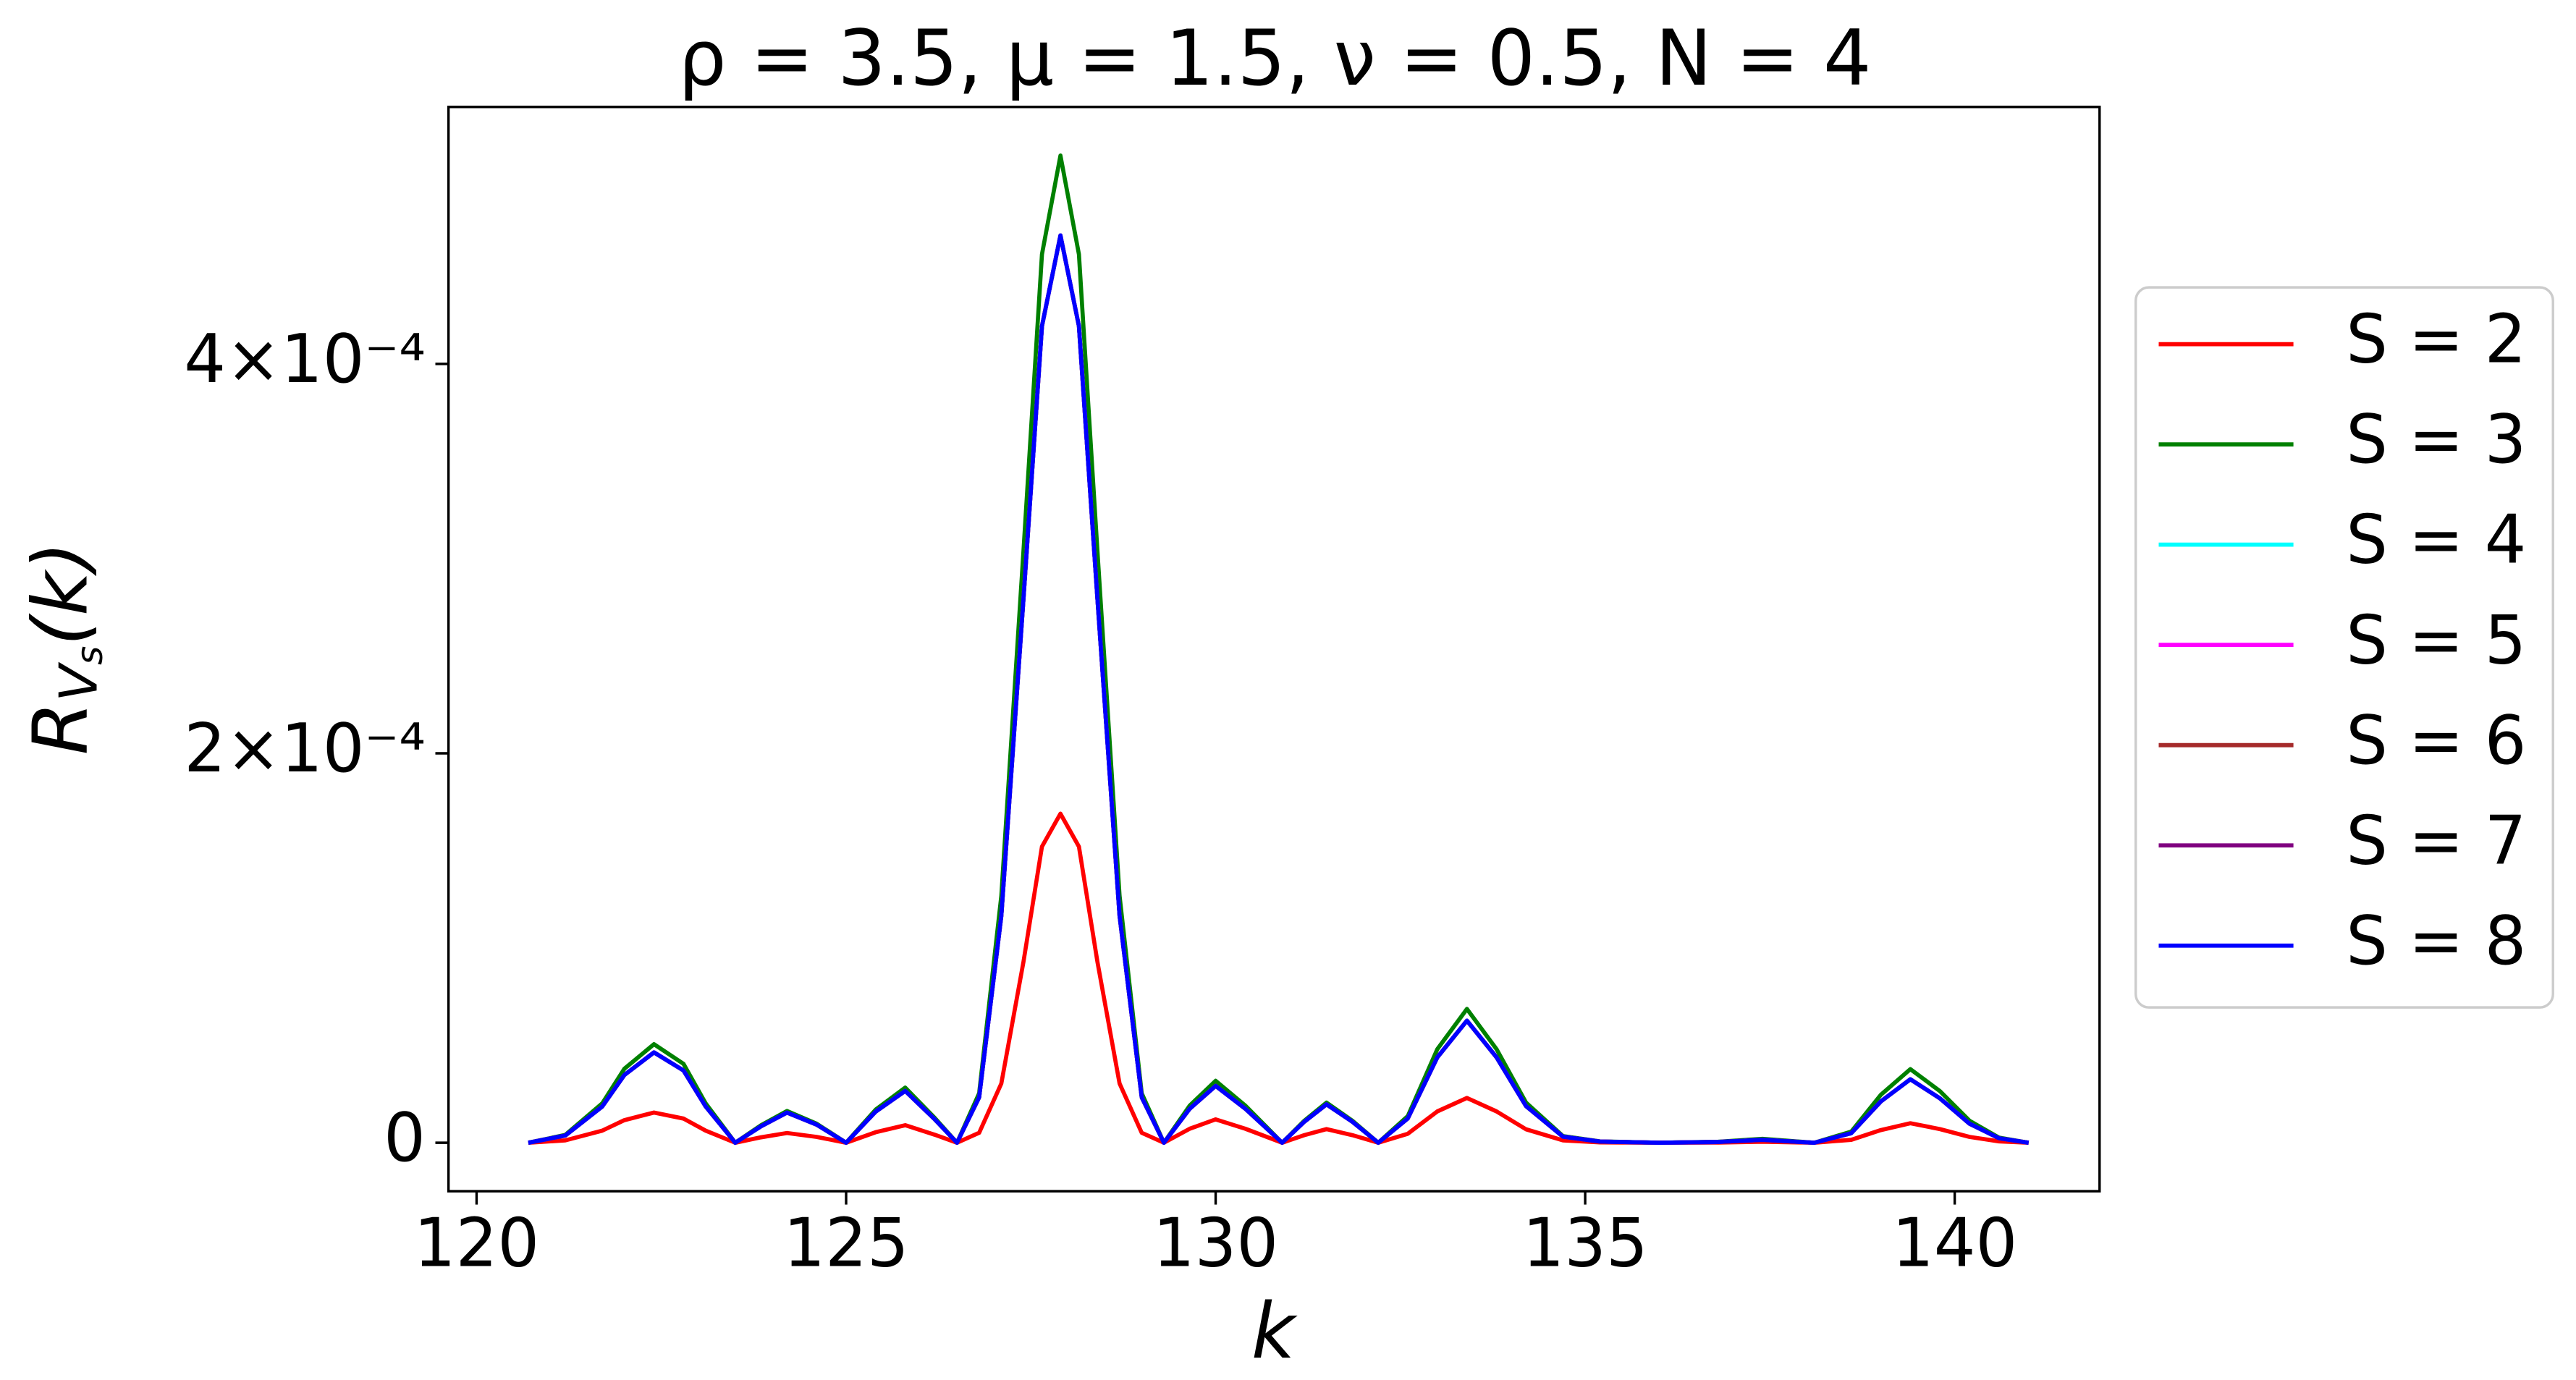  What do you see at coordinates (2436, 941) in the screenshot?
I see `legend-label: S = 8` at bounding box center [2436, 941].